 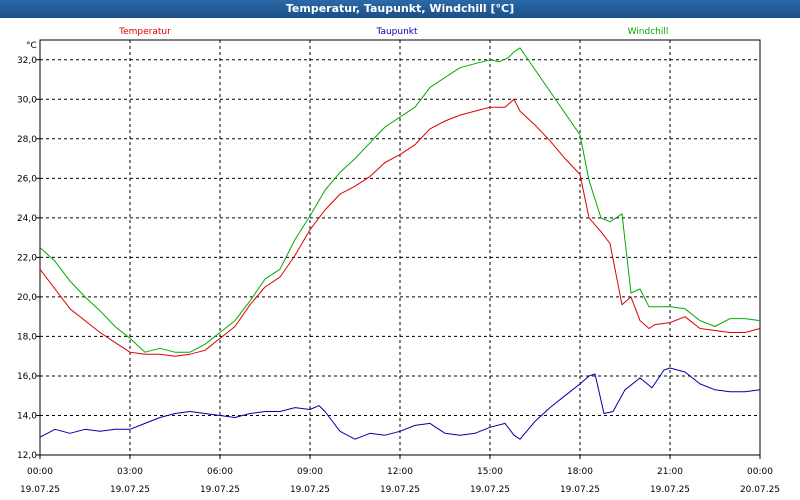 What do you see at coordinates (400, 403) in the screenshot?
I see `series-line-taupunkt` at bounding box center [400, 403].